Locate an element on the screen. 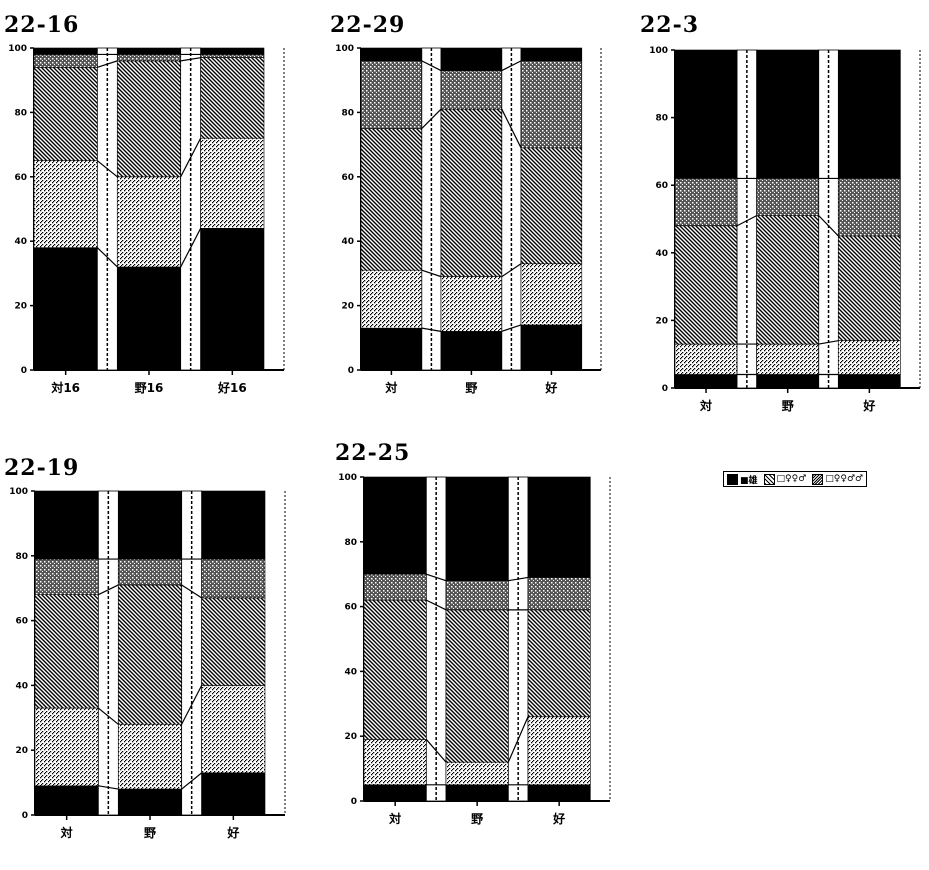  chart-title: 22-19 is located at coordinates (42, 468).